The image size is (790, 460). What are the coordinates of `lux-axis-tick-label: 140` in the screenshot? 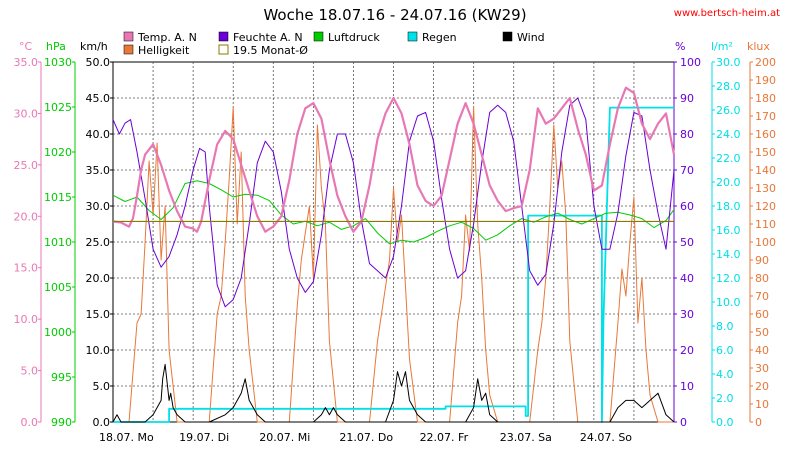 It's located at (765, 170).